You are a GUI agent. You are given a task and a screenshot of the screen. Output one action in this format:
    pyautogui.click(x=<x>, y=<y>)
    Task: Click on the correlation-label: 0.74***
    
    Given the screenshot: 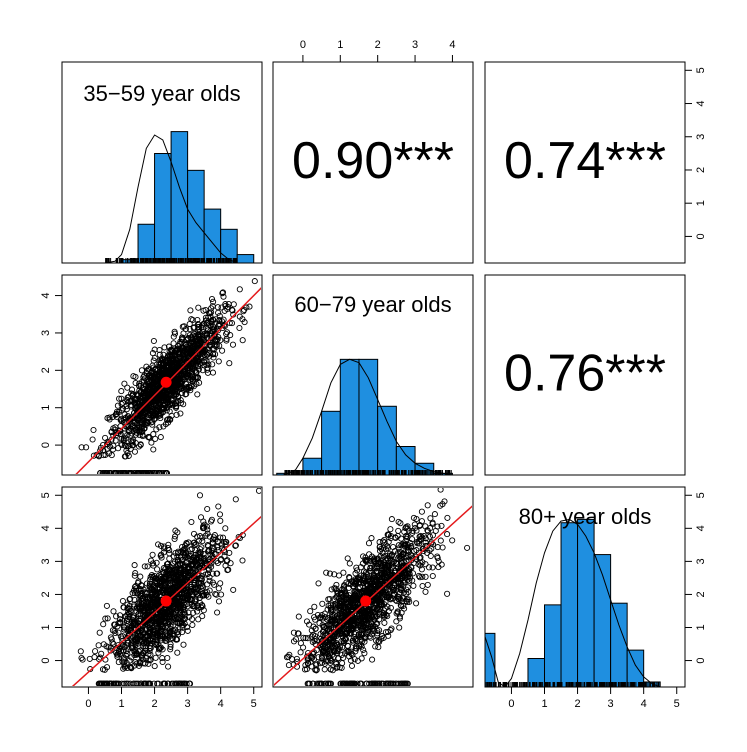 What is the action you would take?
    pyautogui.click(x=585, y=161)
    